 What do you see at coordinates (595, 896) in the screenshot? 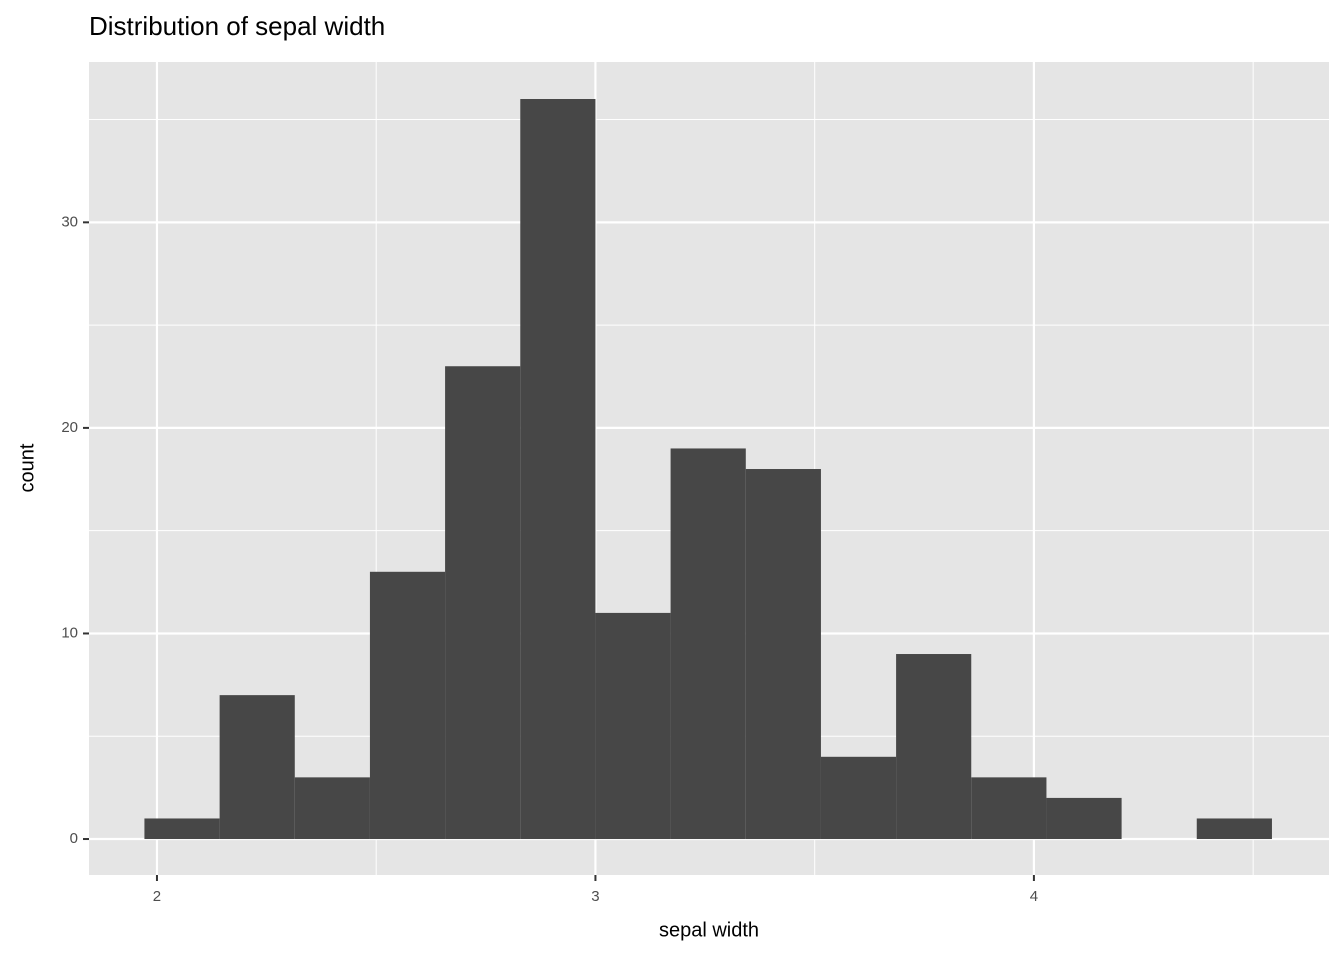
I see `x-tick-label: 3` at bounding box center [595, 896].